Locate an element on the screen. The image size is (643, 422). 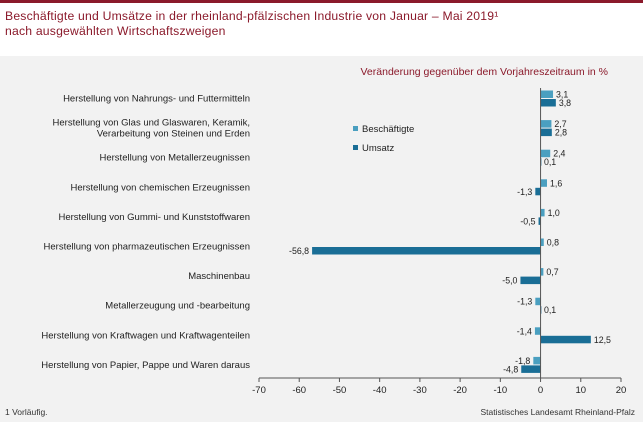
chart-title-line-2: nach ausgewählten Wirtschaftszweigen is located at coordinates (115, 31).